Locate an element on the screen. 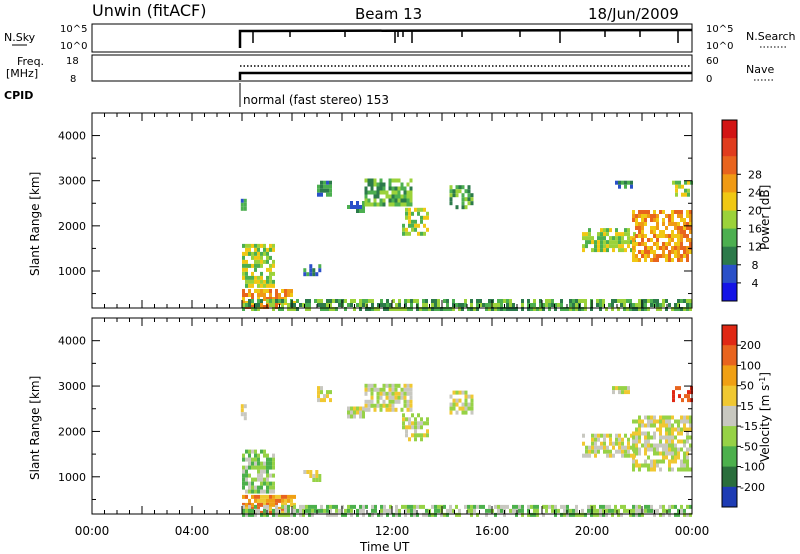 The height and width of the screenshot is (554, 800). x-tick-label: 04:00 is located at coordinates (192, 531).